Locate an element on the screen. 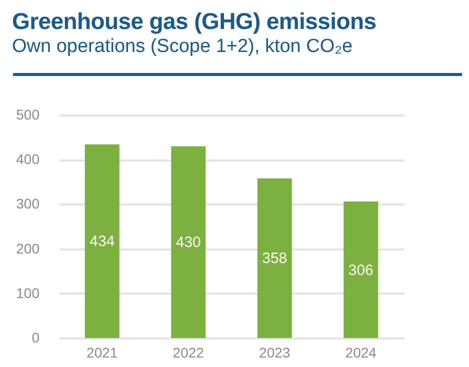  y-tick-label: 100 is located at coordinates (28, 292).